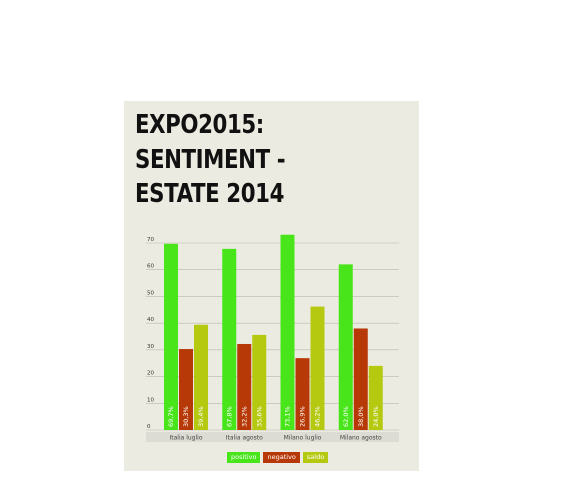  I want to click on y-tick-label: 30, so click(150, 347).